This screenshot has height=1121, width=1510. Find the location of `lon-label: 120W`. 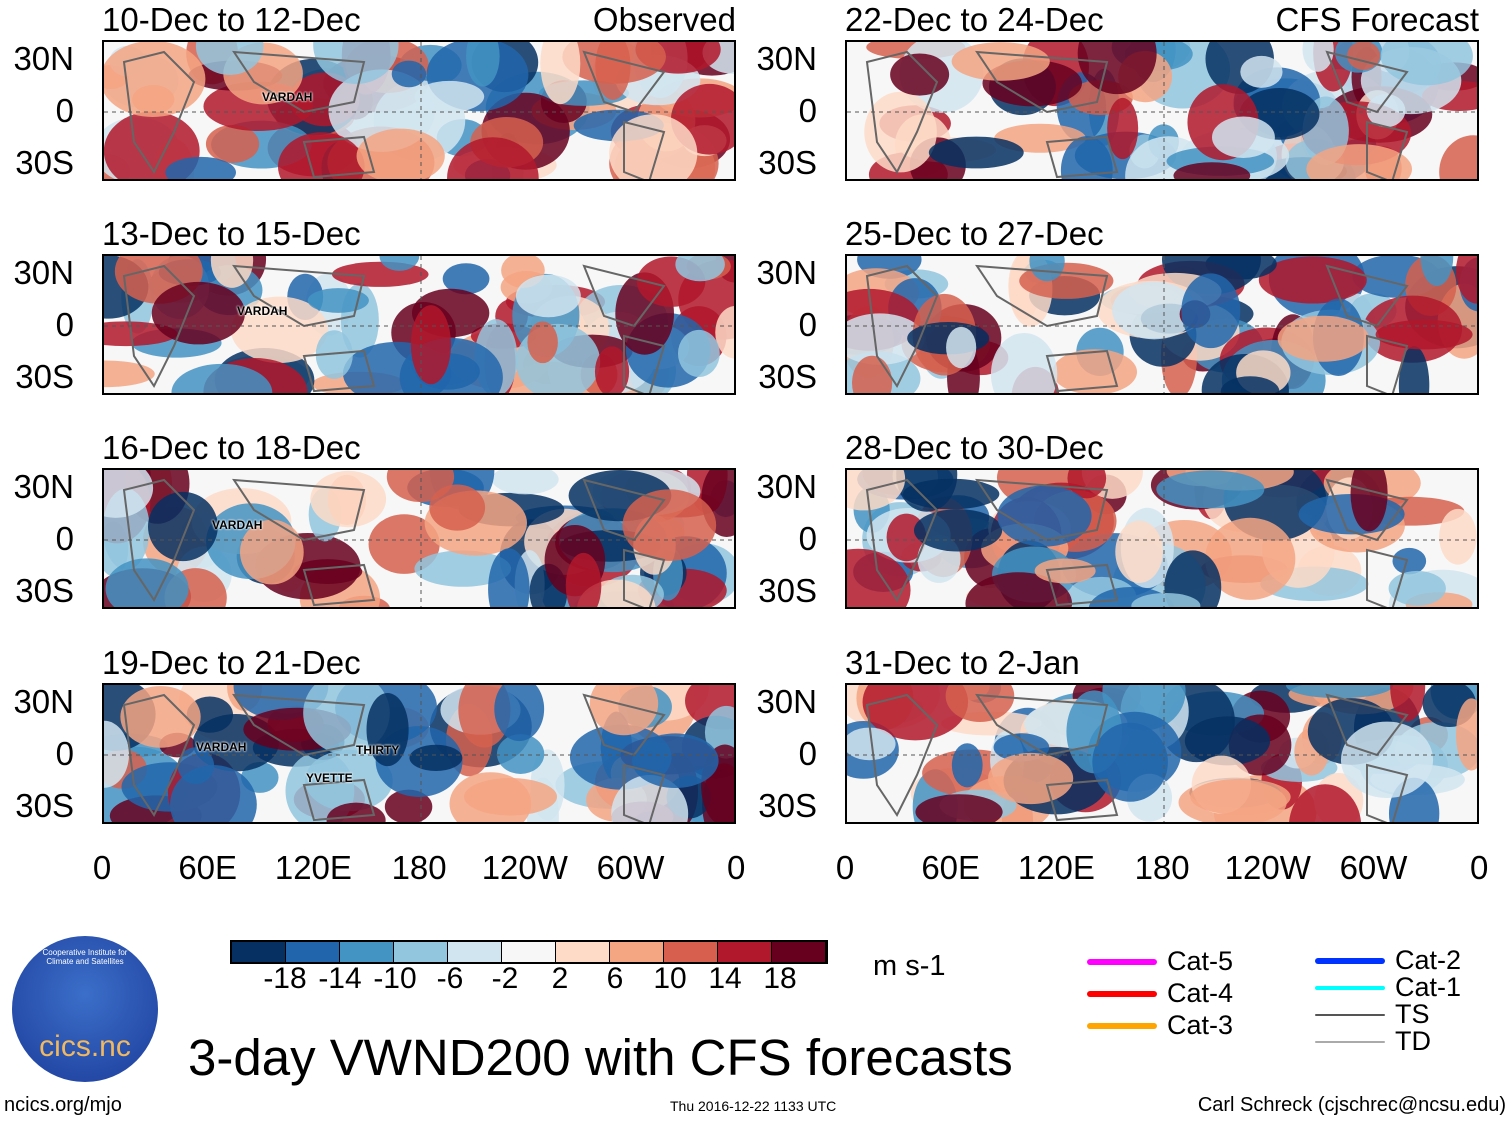

lon-label: 120W is located at coordinates (524, 867).